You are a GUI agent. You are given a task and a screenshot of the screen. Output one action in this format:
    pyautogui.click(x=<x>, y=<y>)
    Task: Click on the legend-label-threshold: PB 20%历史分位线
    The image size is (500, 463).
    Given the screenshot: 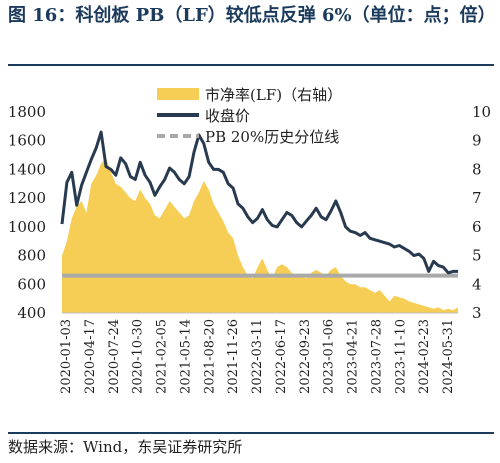 What is the action you would take?
    pyautogui.click(x=272, y=137)
    